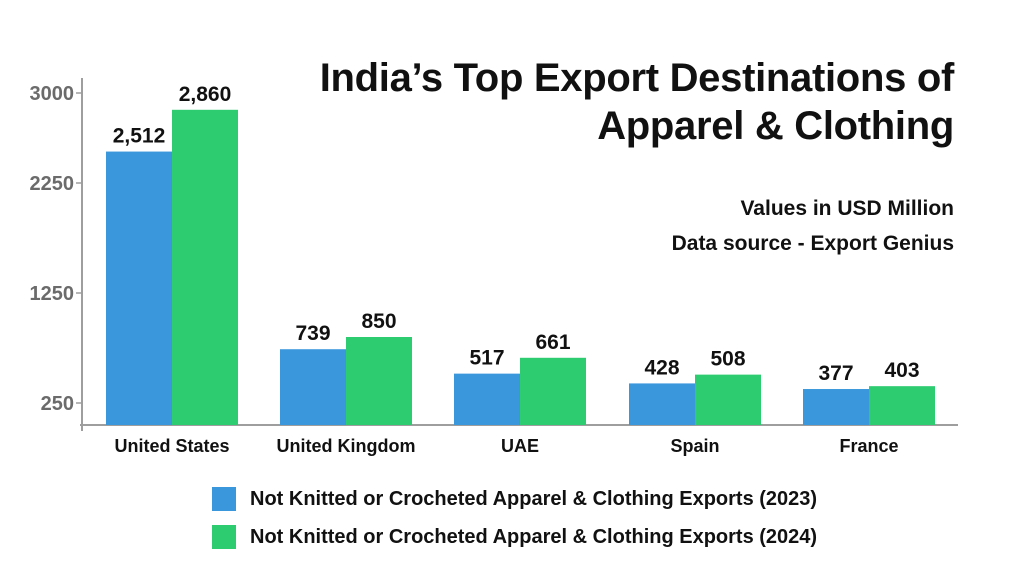 Image resolution: width=1024 pixels, height=581 pixels. What do you see at coordinates (775, 126) in the screenshot?
I see `chart-title-line-2: Apparel & Clothing` at bounding box center [775, 126].